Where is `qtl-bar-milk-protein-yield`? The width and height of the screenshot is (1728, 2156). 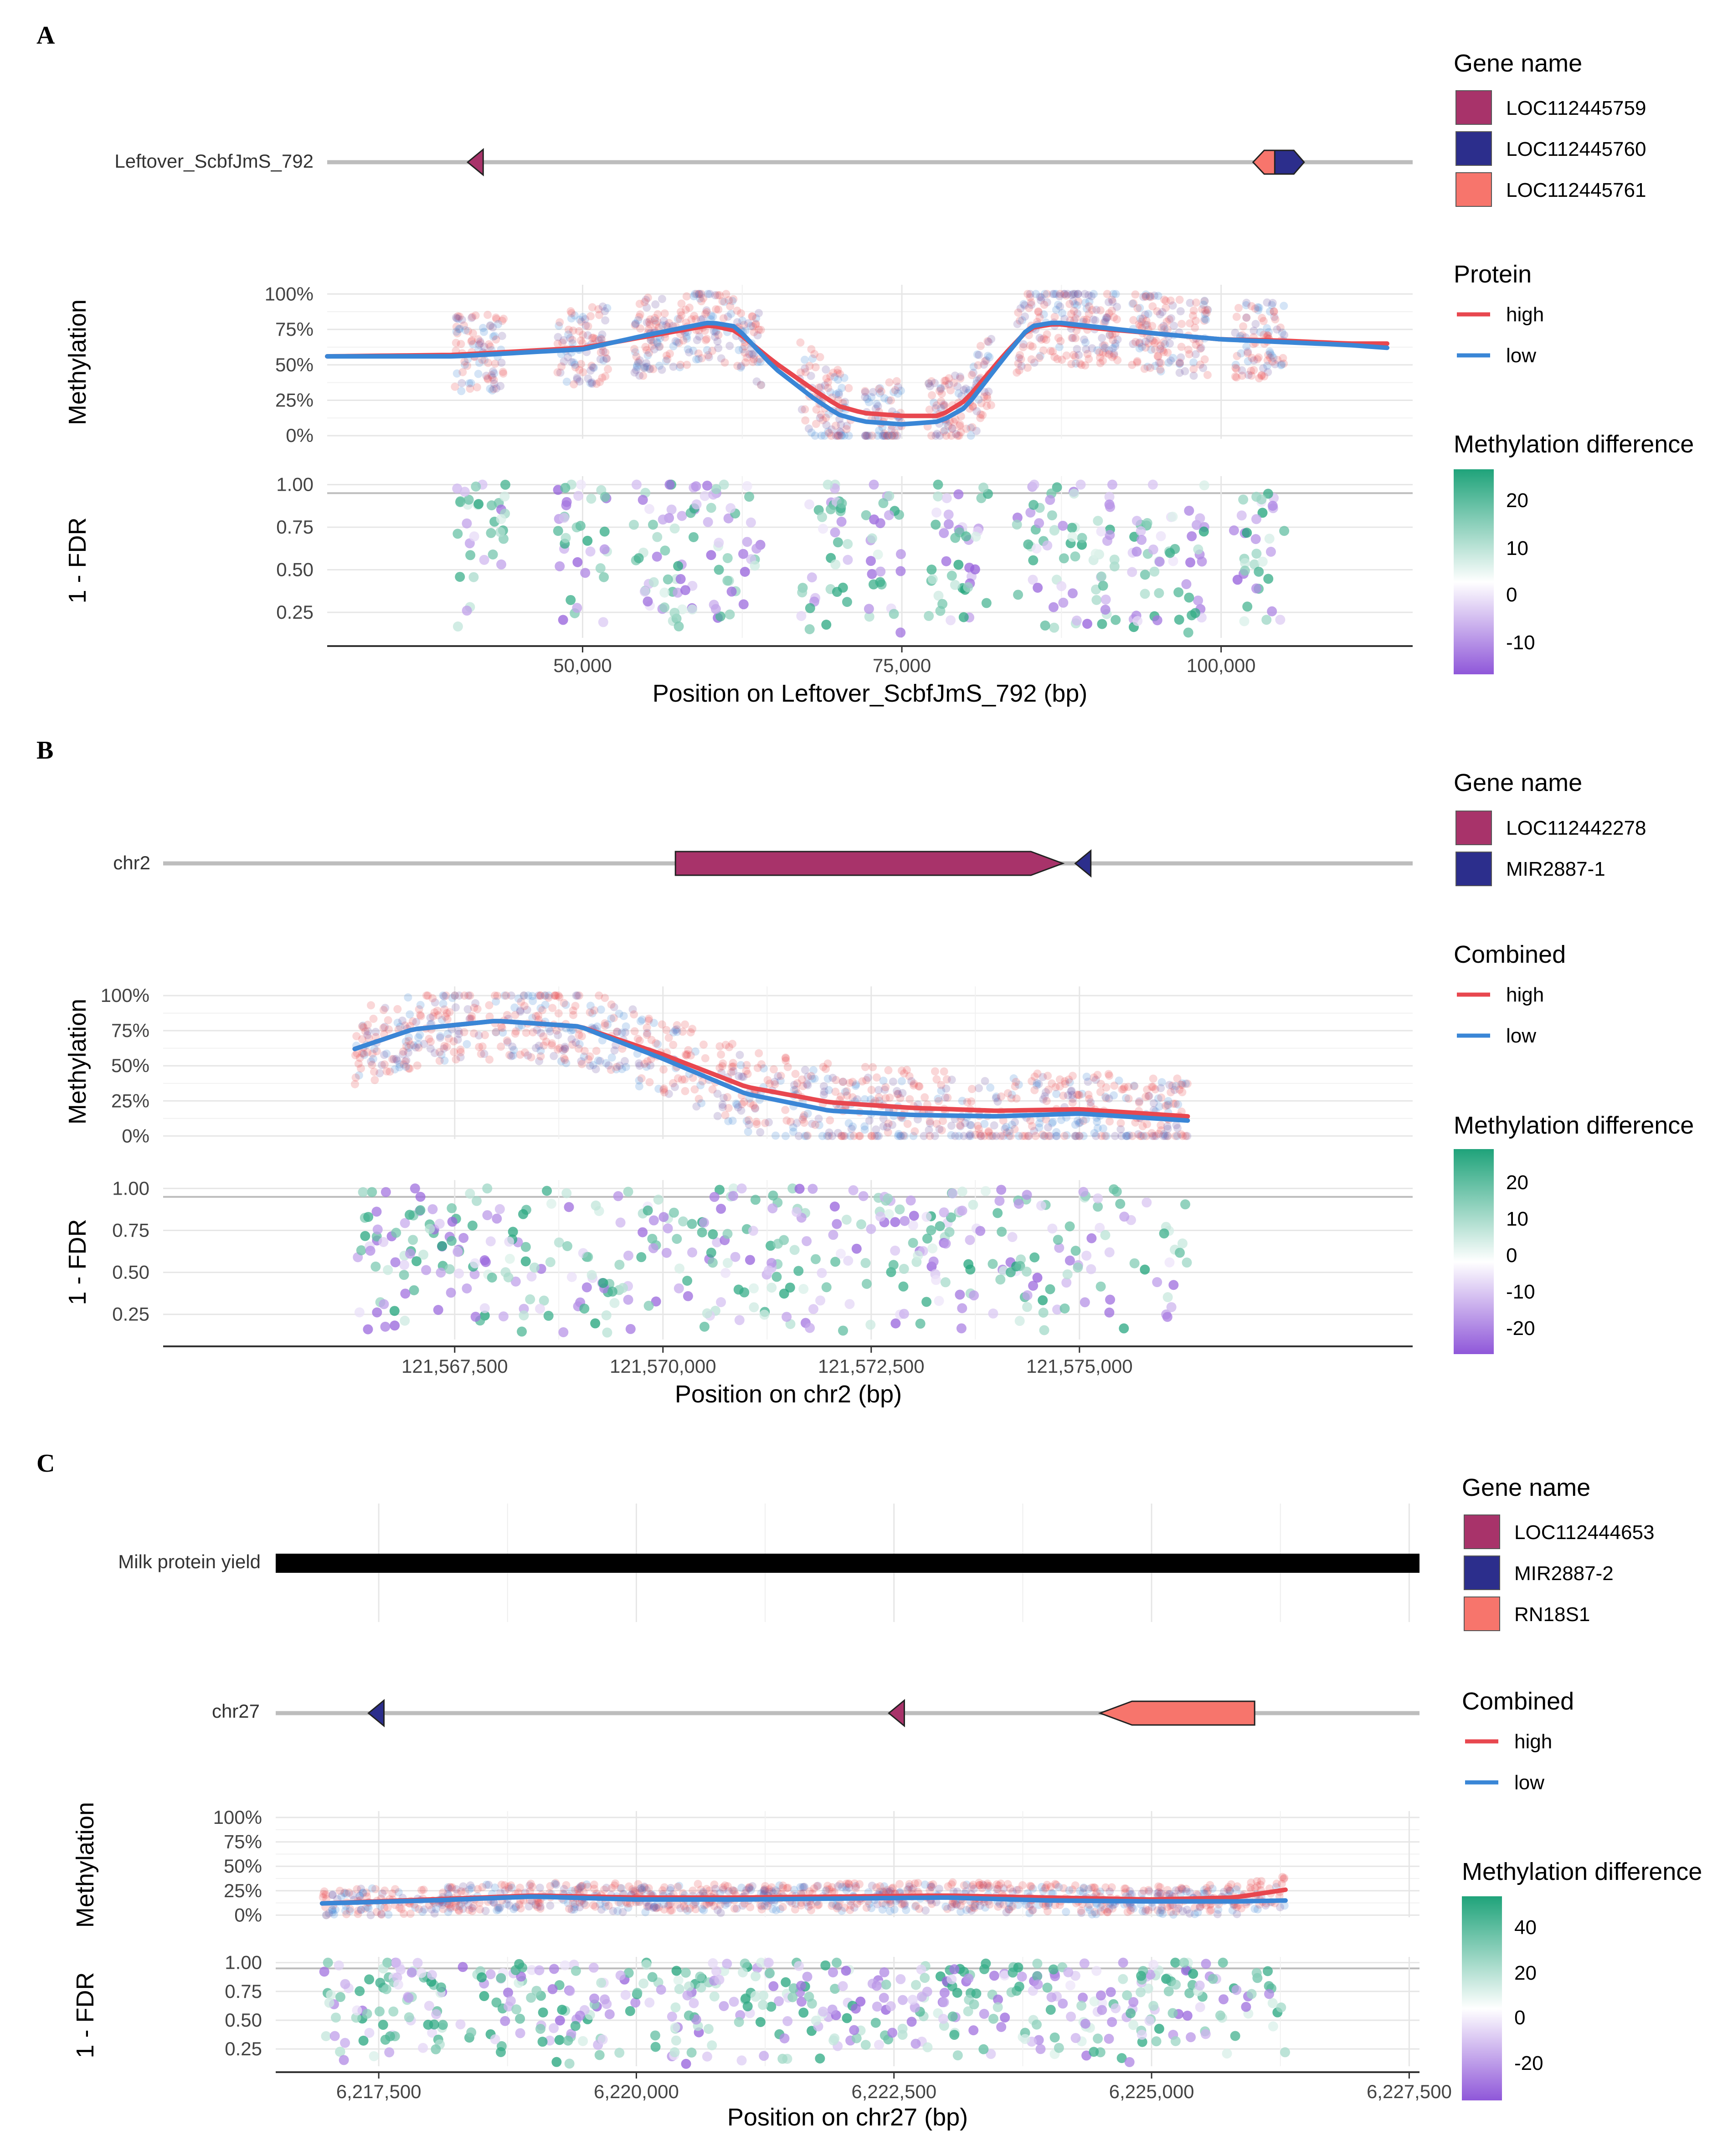
qtl-bar-milk-protein-yield is located at coordinates (847, 1563).